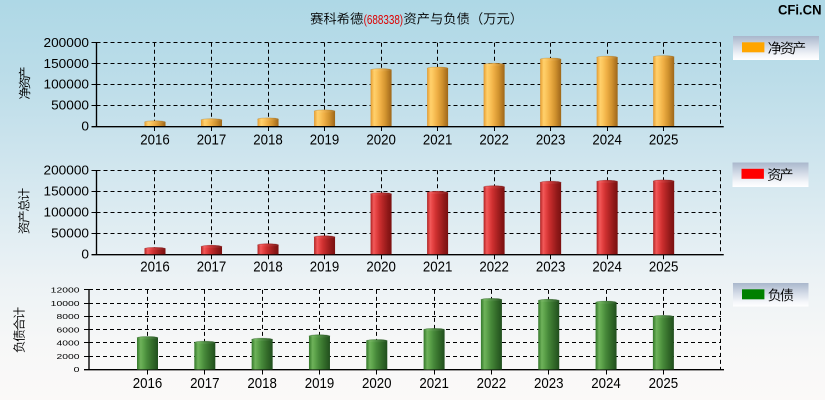 This screenshot has width=825, height=405. What do you see at coordinates (800, 10) in the screenshot?
I see `svg-text: CFi.CN` at bounding box center [800, 10].